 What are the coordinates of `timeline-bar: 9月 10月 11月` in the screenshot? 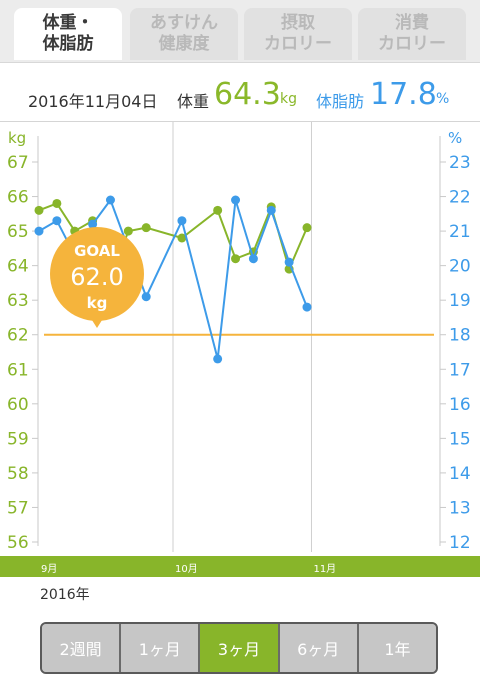 It's located at (240, 566).